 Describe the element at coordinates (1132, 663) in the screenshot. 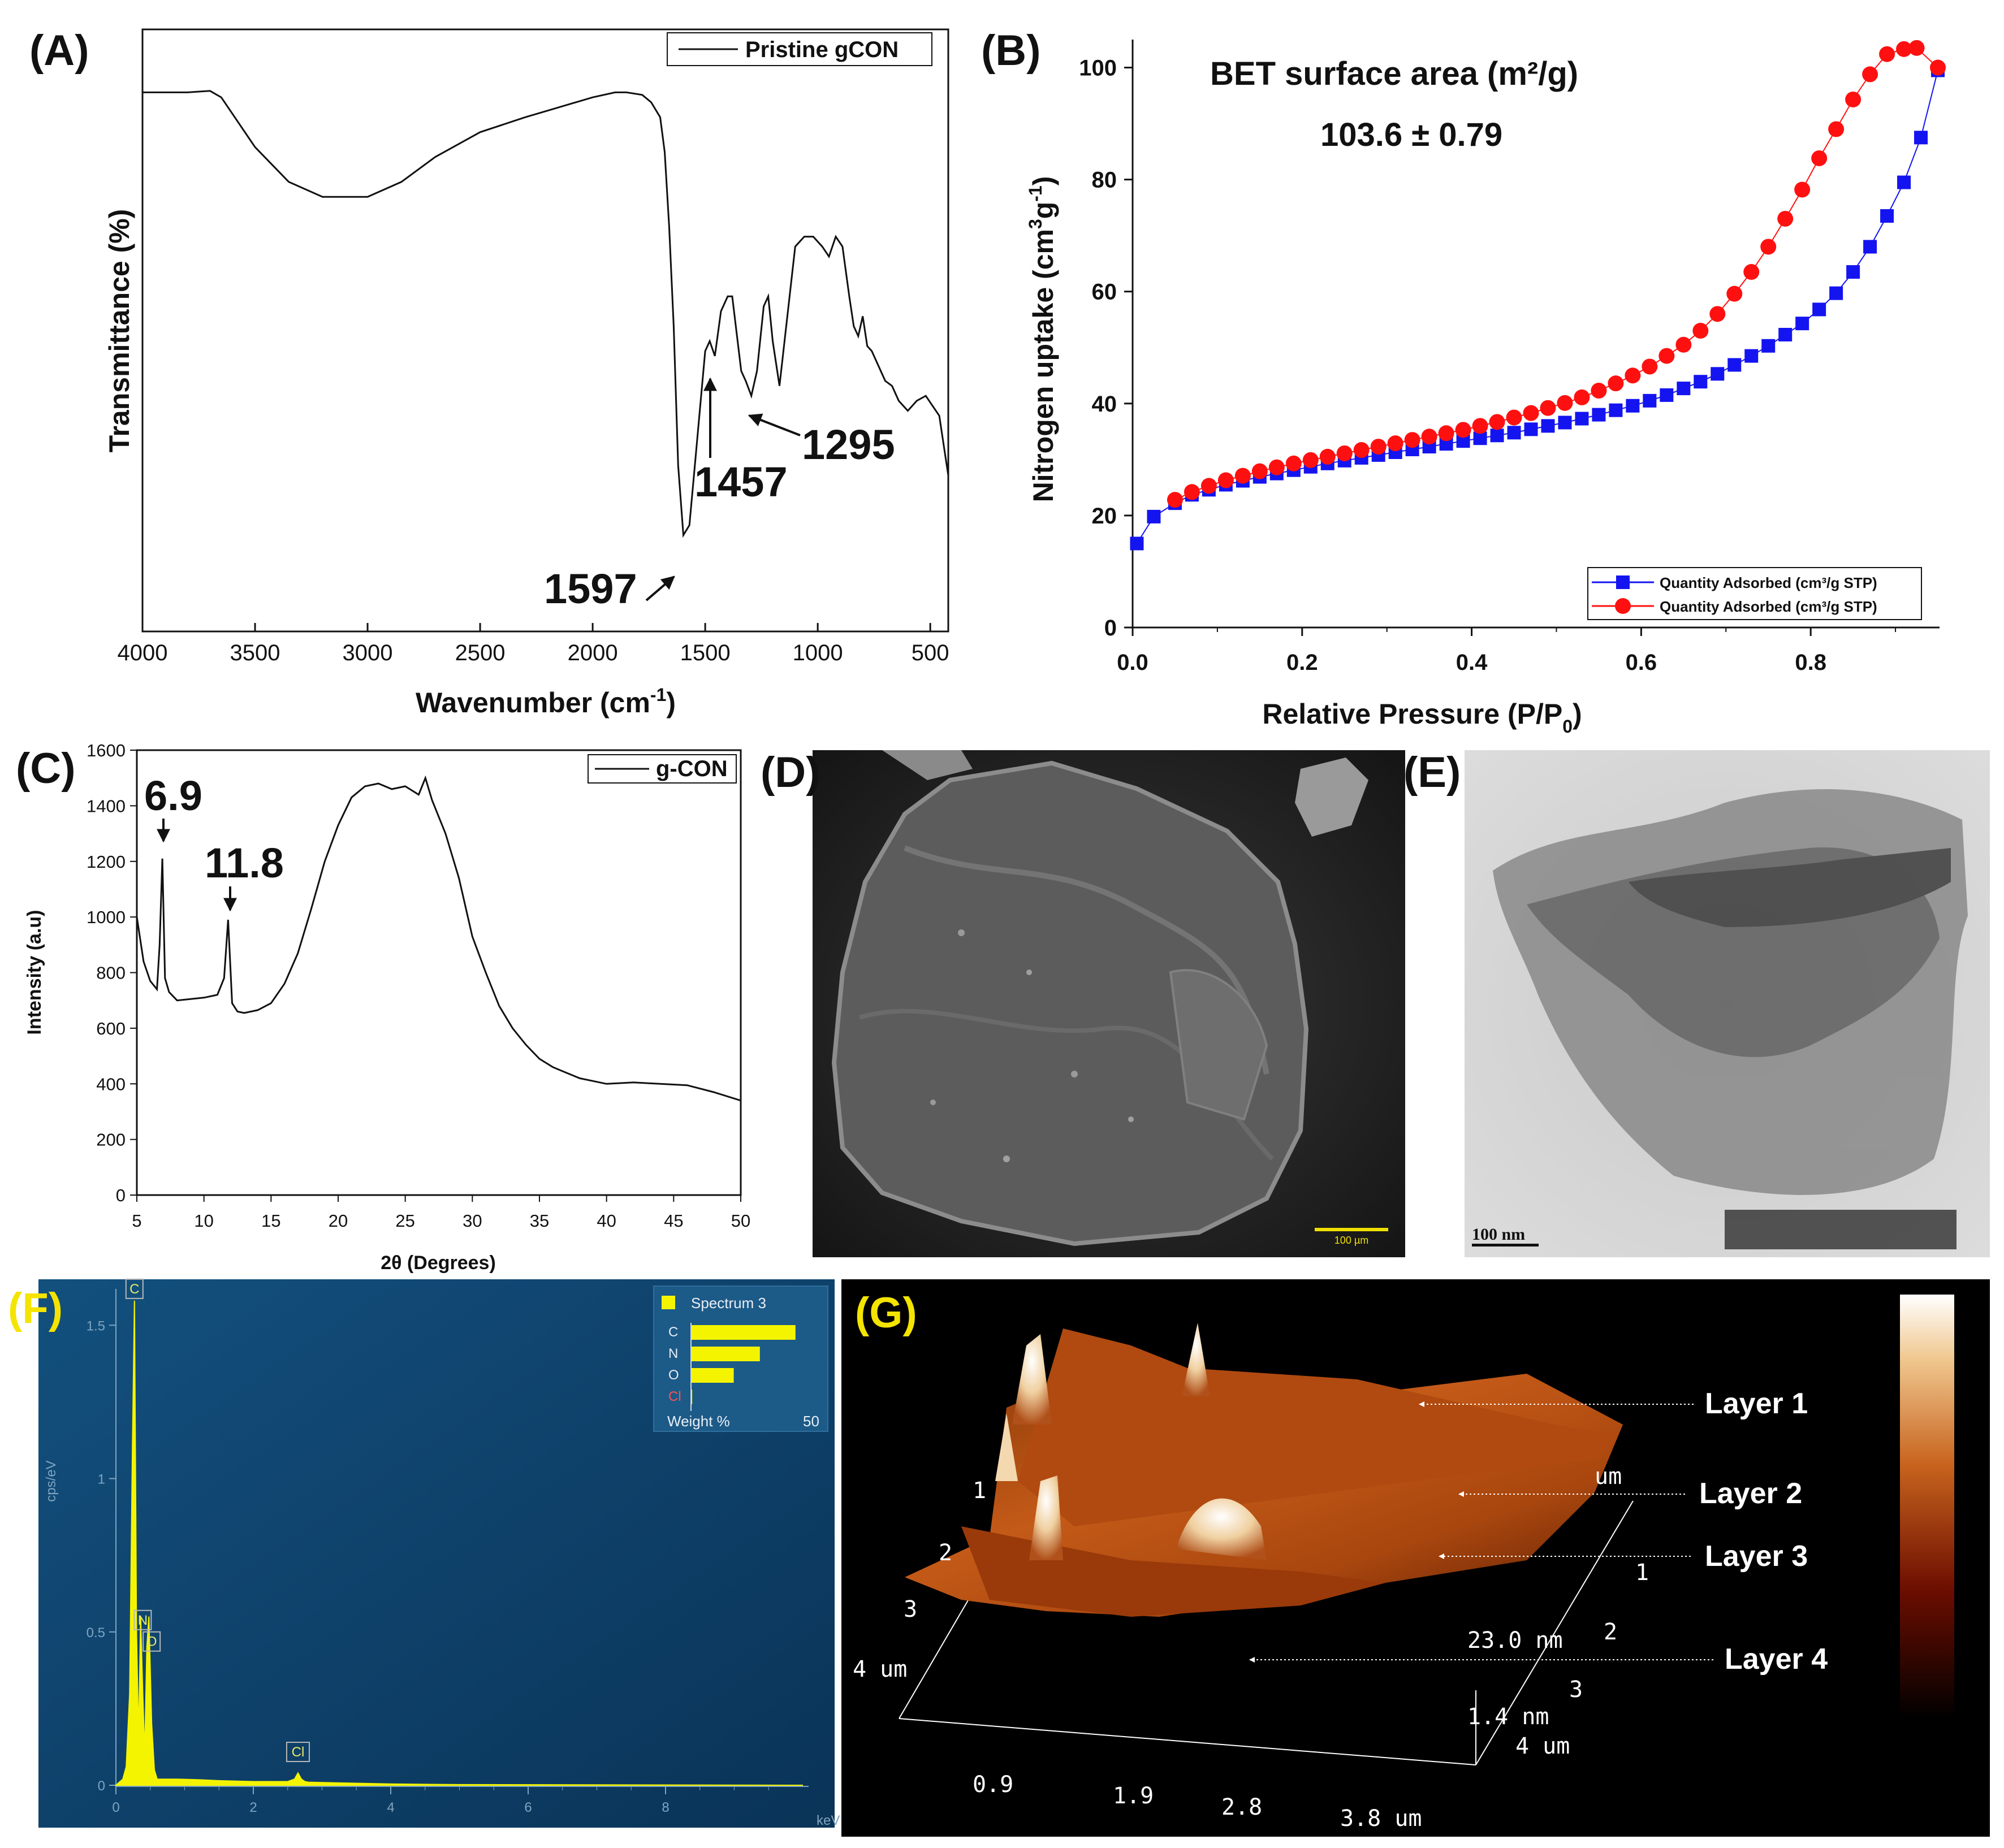

I see `bet-x-tick-label: 0.0` at that location.